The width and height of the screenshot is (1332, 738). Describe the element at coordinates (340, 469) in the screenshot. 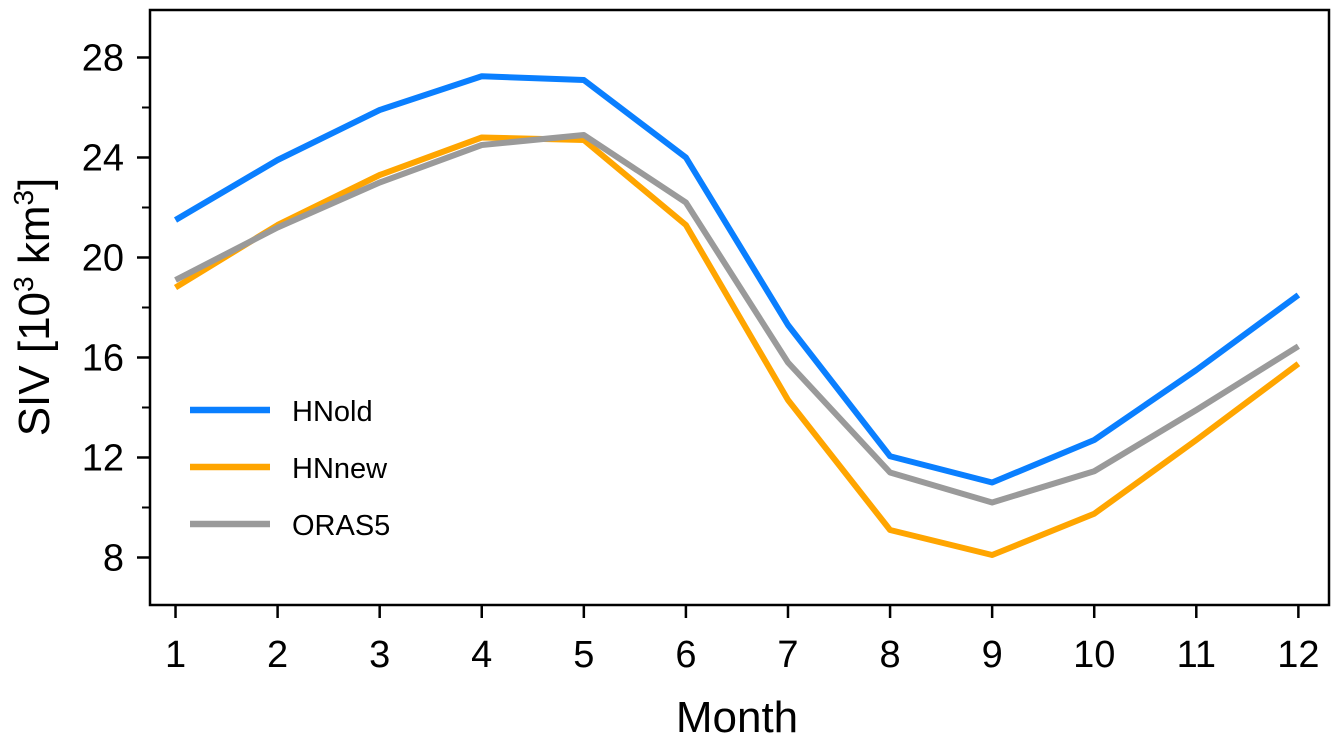

I see `legend-label-hnnew: HNnew` at that location.